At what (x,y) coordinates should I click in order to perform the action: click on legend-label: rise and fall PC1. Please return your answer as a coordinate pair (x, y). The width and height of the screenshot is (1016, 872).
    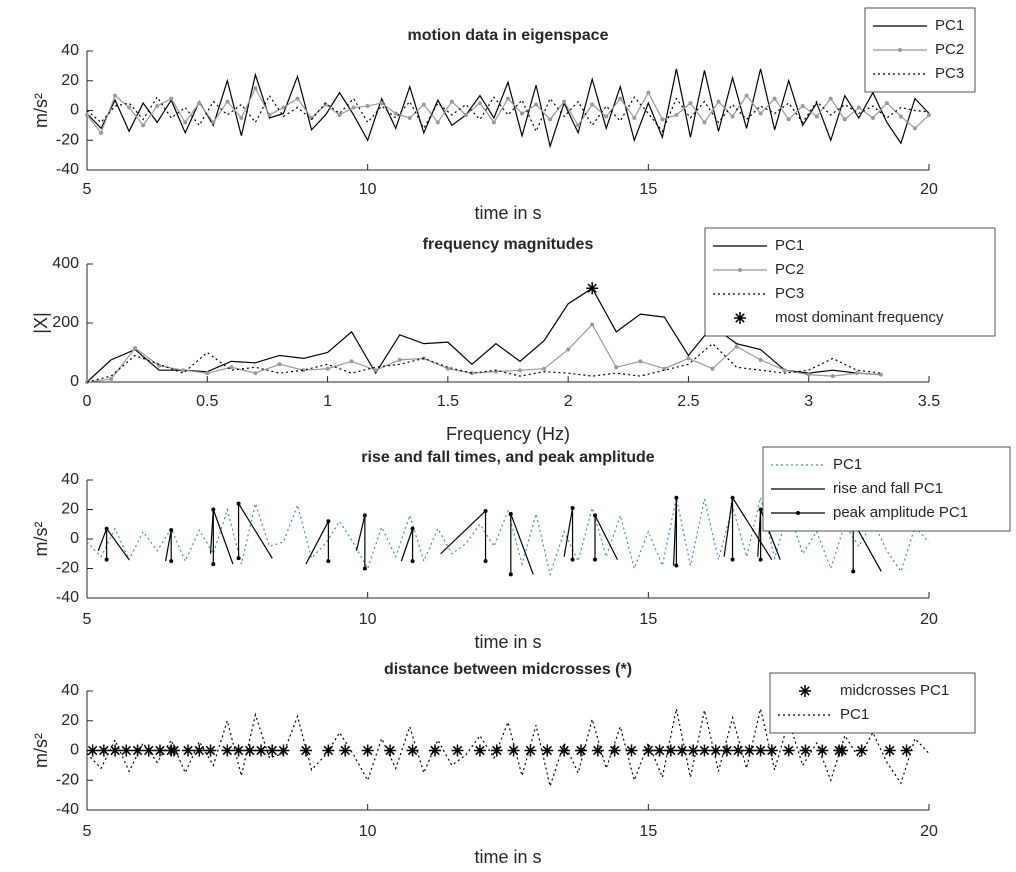
    Looking at the image, I should click on (888, 488).